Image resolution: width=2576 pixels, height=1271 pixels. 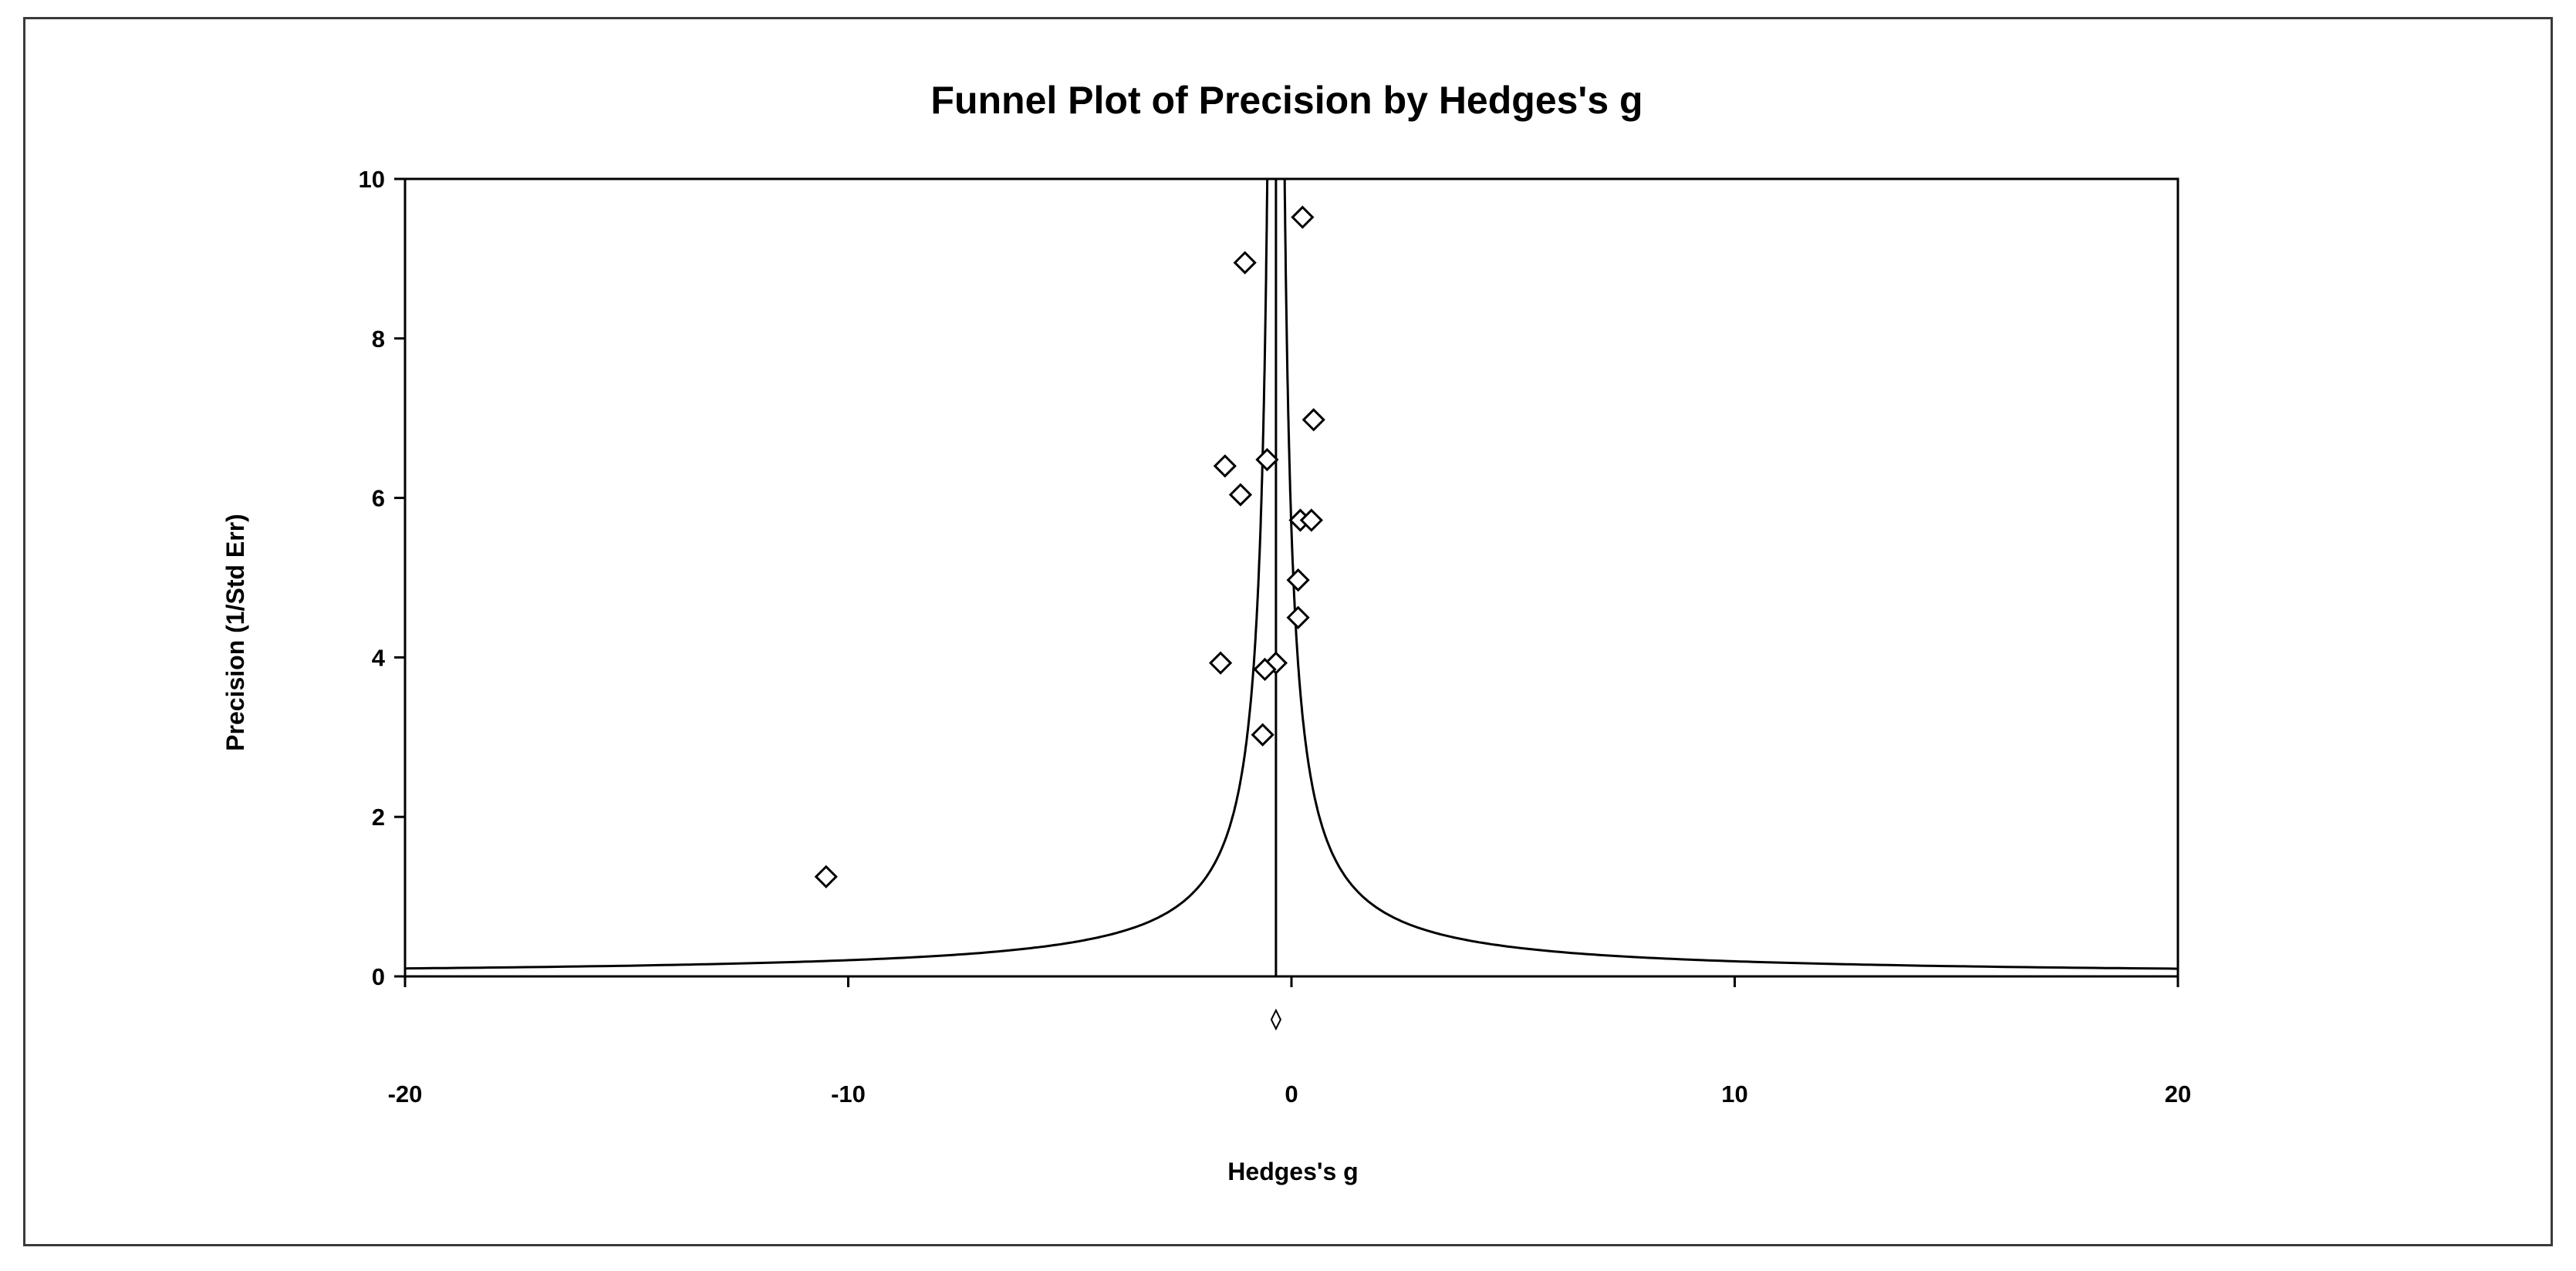 What do you see at coordinates (2178, 1094) in the screenshot?
I see `x-tick-label: 20` at bounding box center [2178, 1094].